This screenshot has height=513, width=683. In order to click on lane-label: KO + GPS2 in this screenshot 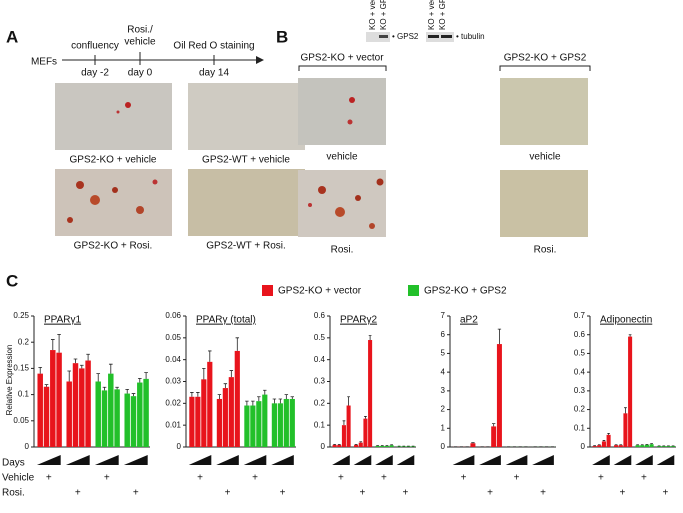, I will do `click(442, 15)`.